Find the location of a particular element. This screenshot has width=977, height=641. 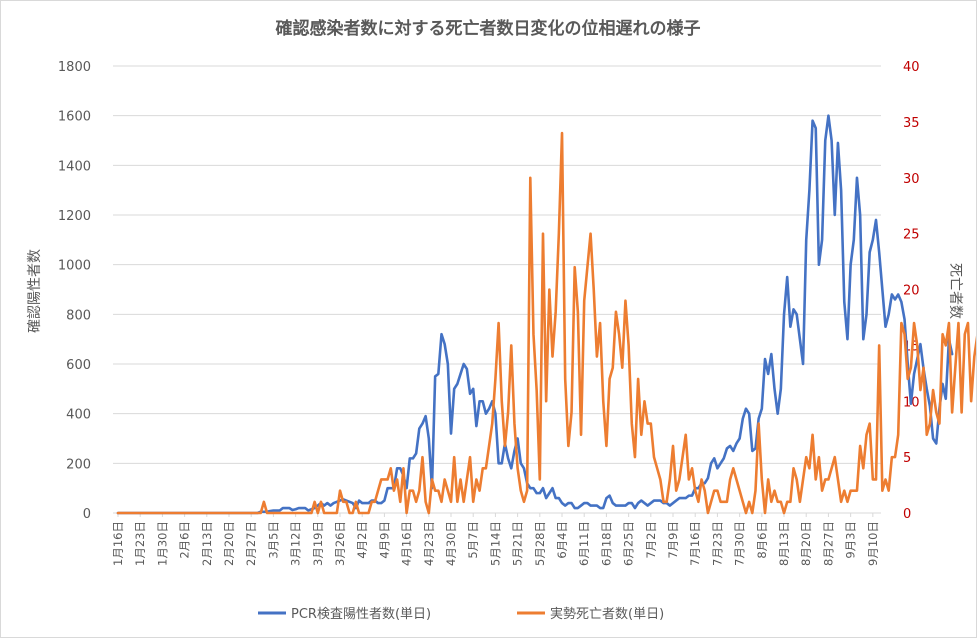

x-tick-label: 6月11日 is located at coordinates (584, 543).